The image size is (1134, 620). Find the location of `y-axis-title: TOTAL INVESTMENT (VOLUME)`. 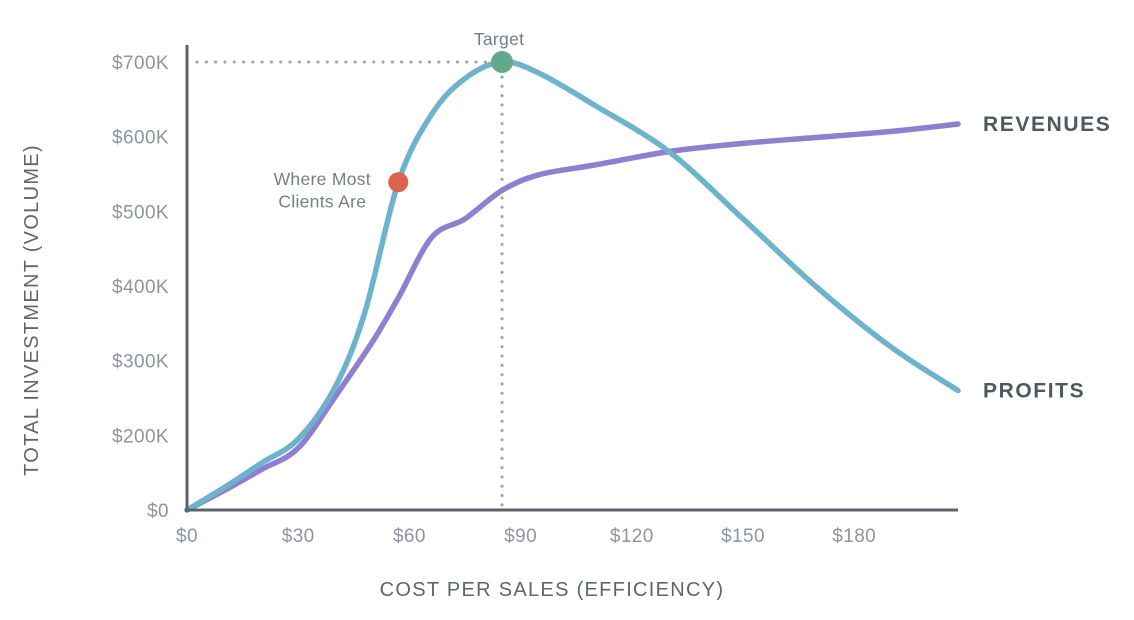

y-axis-title: TOTAL INVESTMENT (VOLUME) is located at coordinates (32, 310).